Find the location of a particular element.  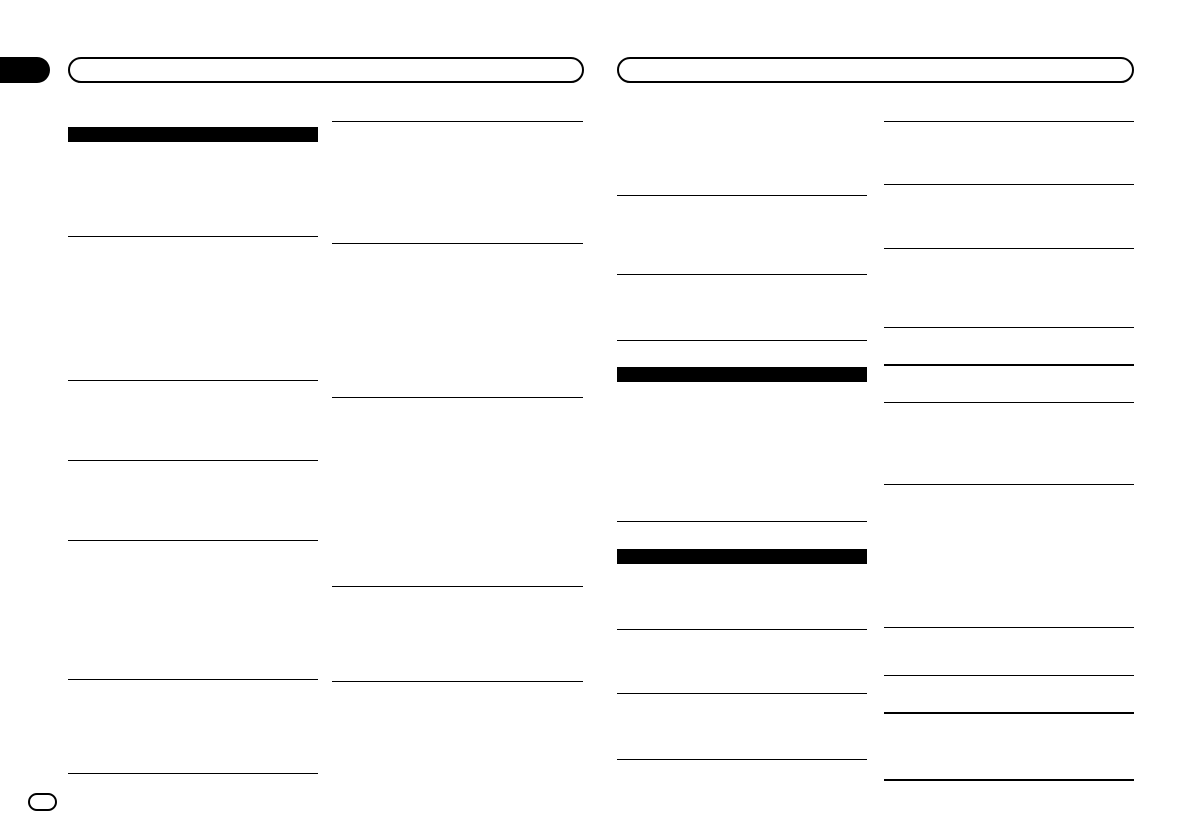

section-tab is located at coordinates (25, 70).